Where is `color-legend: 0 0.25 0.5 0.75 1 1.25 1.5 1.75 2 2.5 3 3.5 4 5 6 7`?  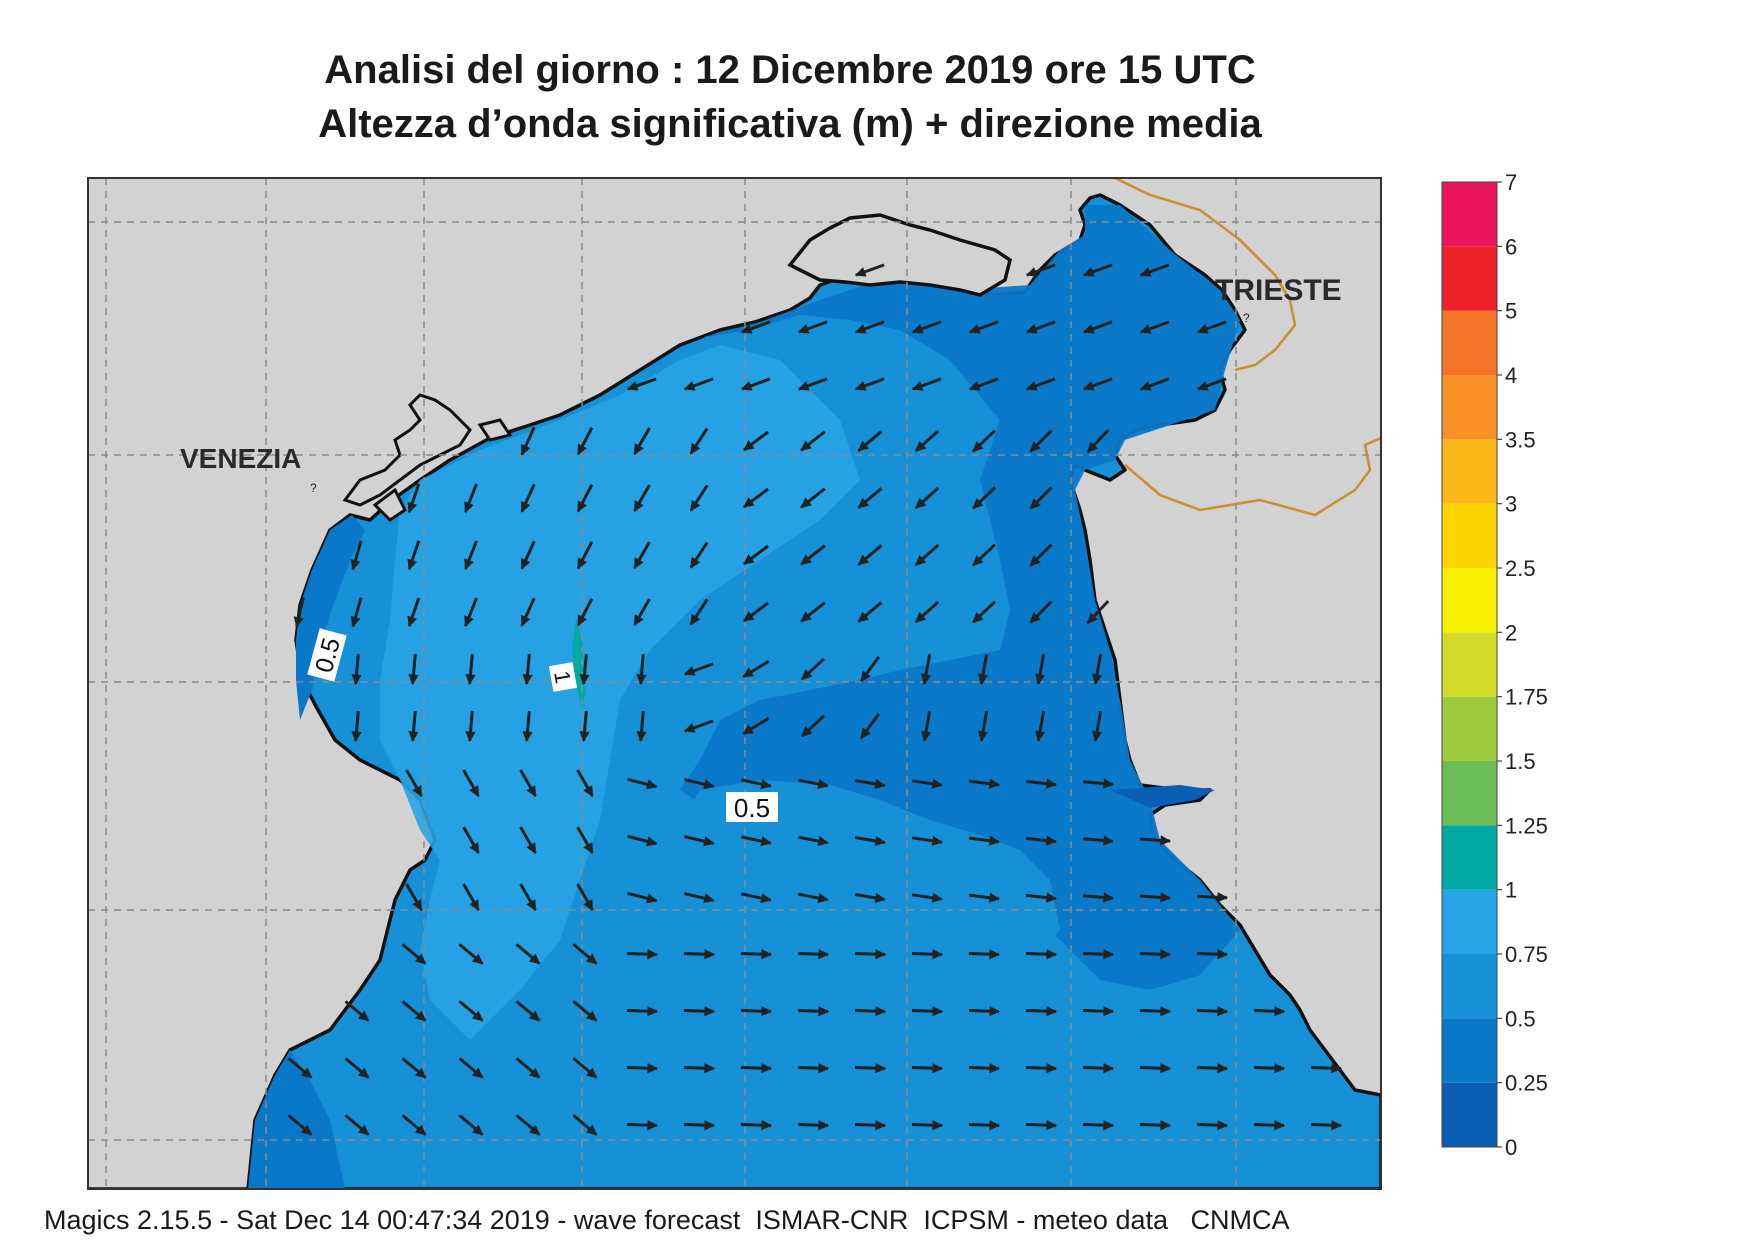
color-legend: 0 0.25 0.5 0.75 1 1.25 1.5 1.75 2 2.5 3 3.5 4 5 6 7 is located at coordinates (1494, 665).